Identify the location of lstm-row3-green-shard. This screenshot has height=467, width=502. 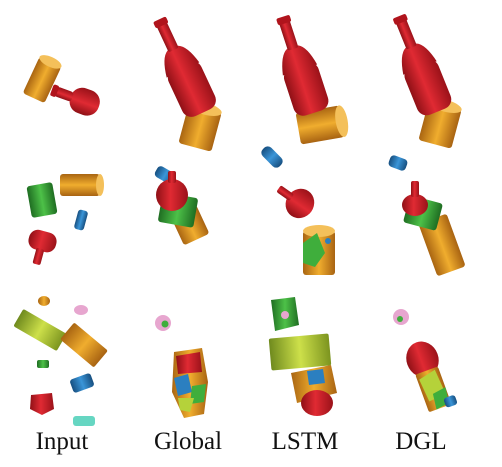
(285, 314).